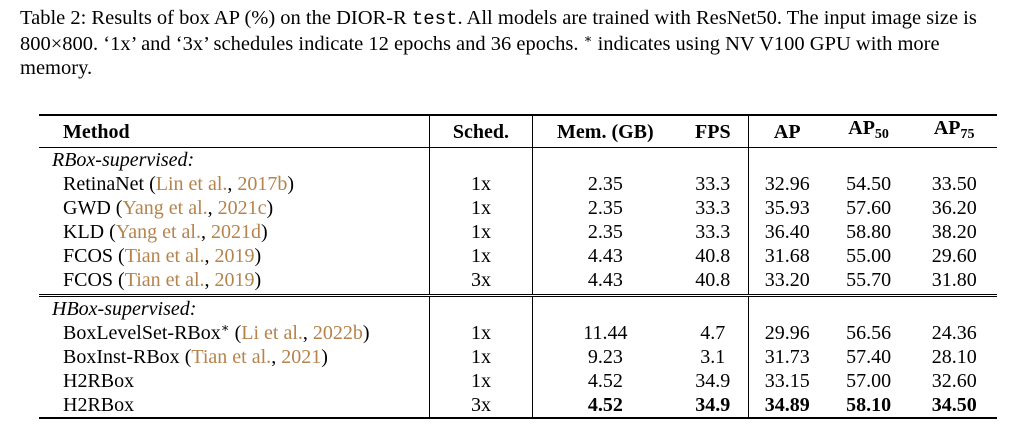  Describe the element at coordinates (954, 131) in the screenshot. I see `header-ap75: AP75` at that location.